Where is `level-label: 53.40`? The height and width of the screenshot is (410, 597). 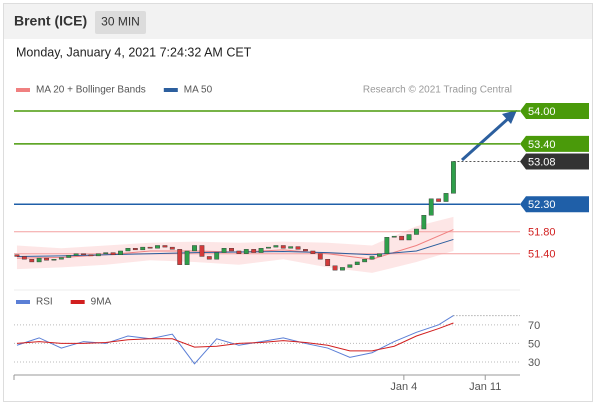
level-label: 53.40 is located at coordinates (542, 145).